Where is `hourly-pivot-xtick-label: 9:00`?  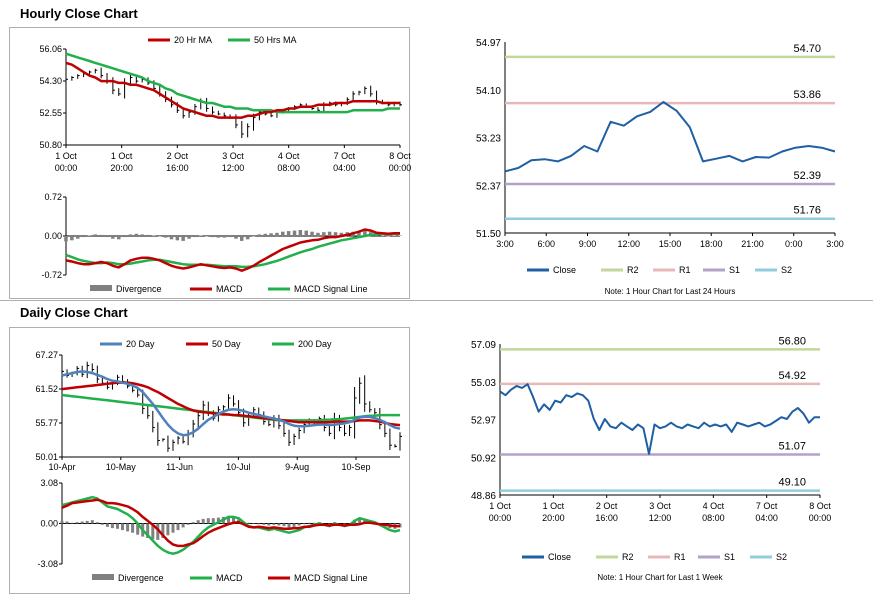 hourly-pivot-xtick-label: 9:00 is located at coordinates (588, 244).